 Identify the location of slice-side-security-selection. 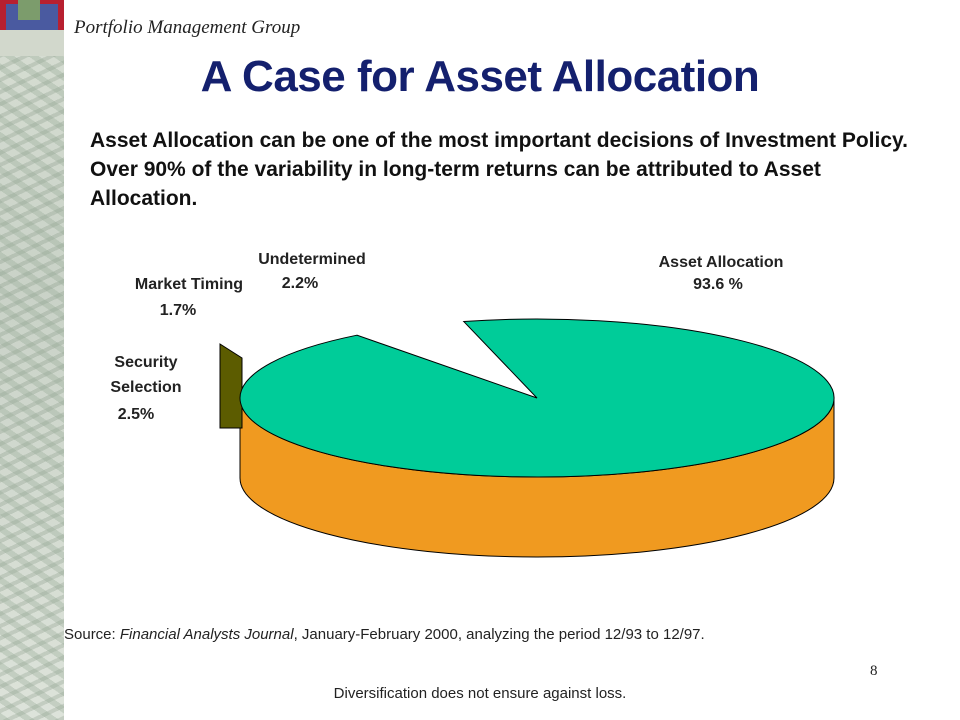
(231, 386).